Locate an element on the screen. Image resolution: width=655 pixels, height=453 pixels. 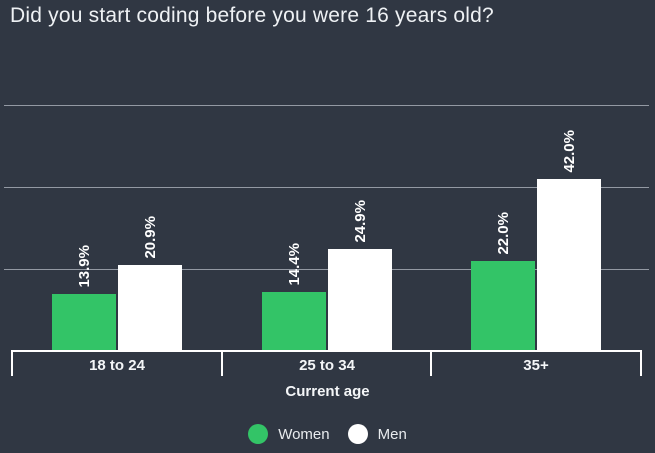
bar-value-label-wrap: 24.9% is located at coordinates (360, 221).